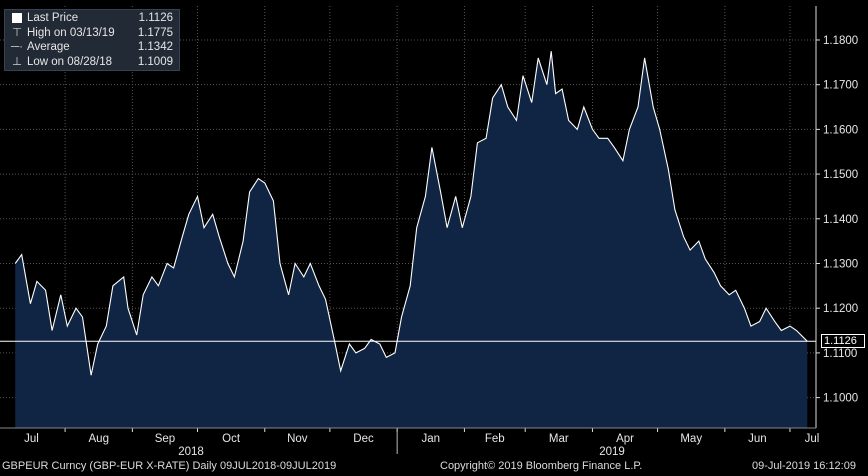 The width and height of the screenshot is (868, 476). Describe the element at coordinates (93, 47) in the screenshot. I see `legend-average: ─· Average 1.1342` at that location.